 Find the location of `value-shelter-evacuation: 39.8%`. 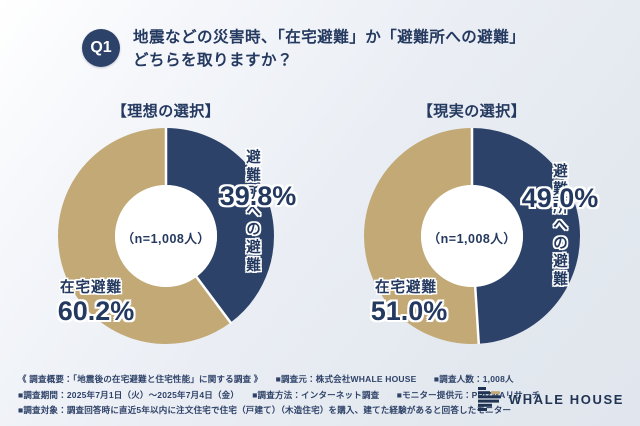

value-shelter-evacuation: 39.8% is located at coordinates (258, 196).